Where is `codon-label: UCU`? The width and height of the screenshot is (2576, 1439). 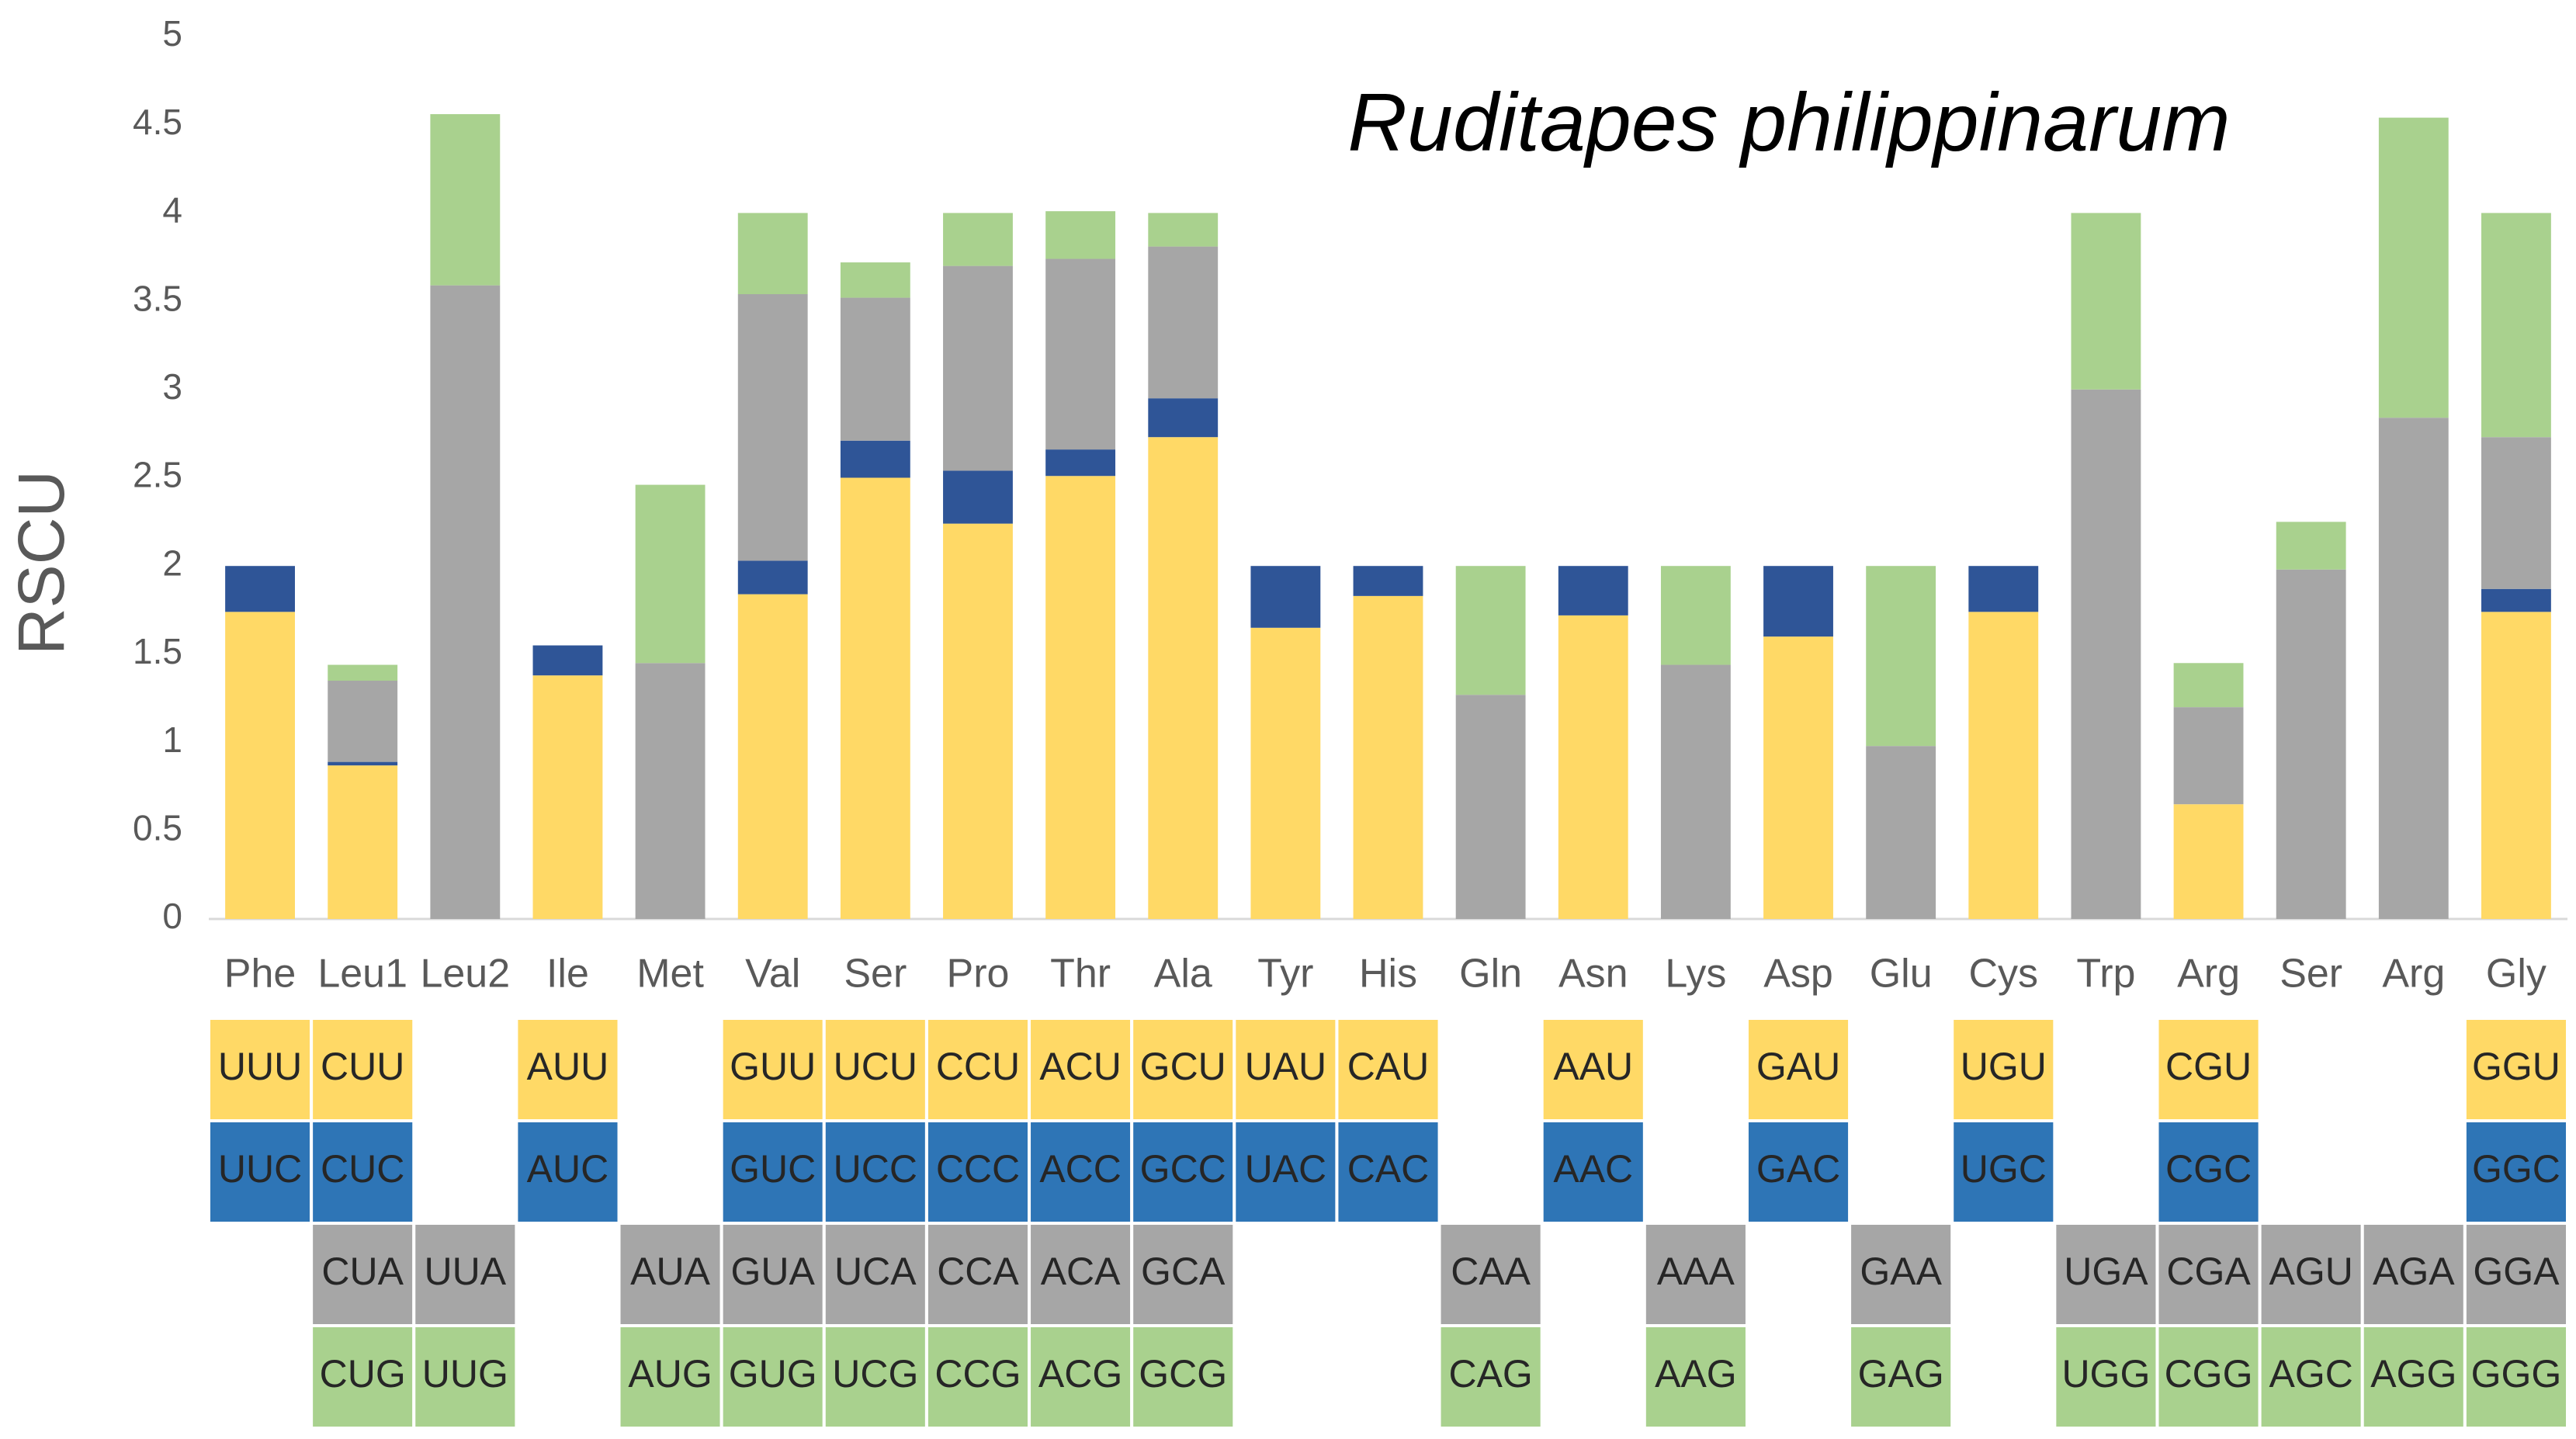
codon-label: UCU is located at coordinates (875, 1066).